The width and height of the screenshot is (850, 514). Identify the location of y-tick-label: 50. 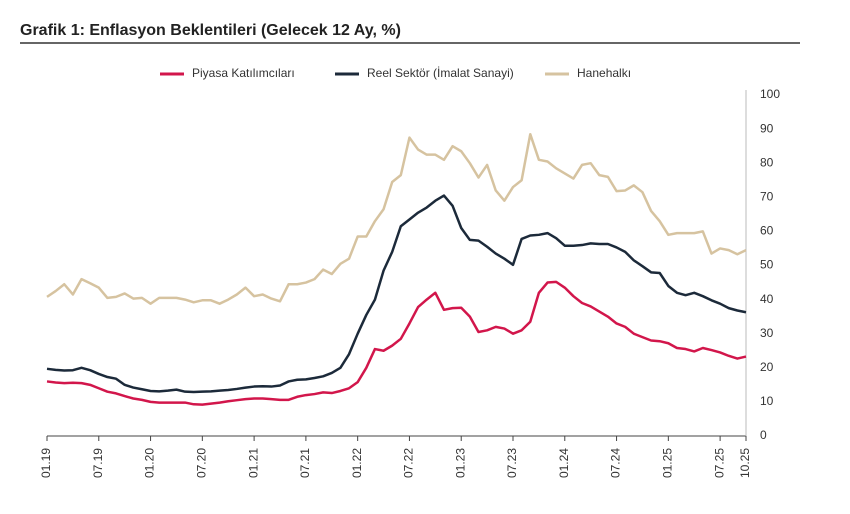
(767, 265).